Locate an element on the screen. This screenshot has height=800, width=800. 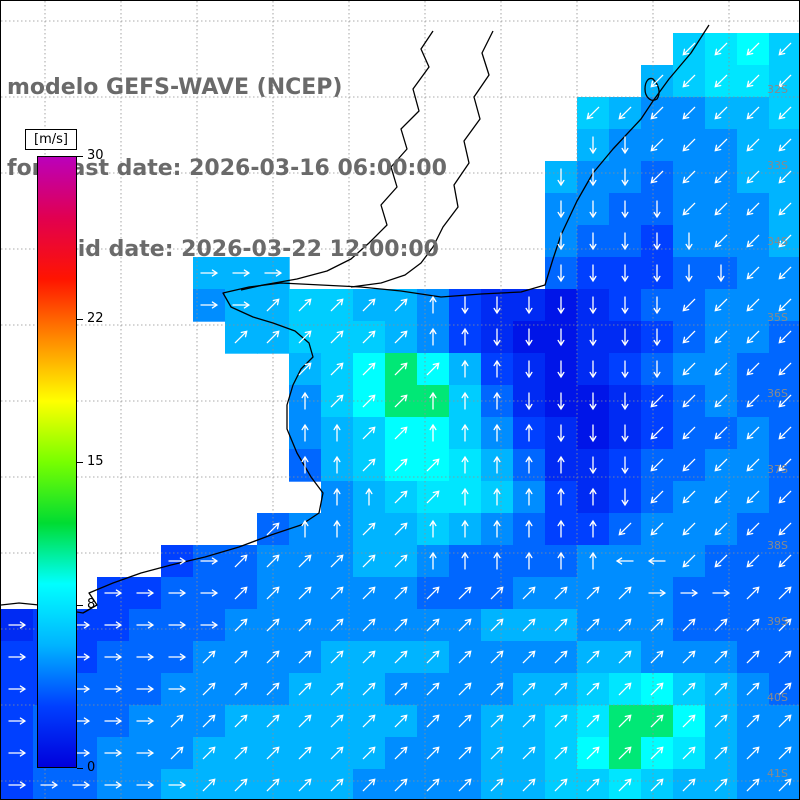
colorbar-unit-label: [m/s] is located at coordinates (51, 139).